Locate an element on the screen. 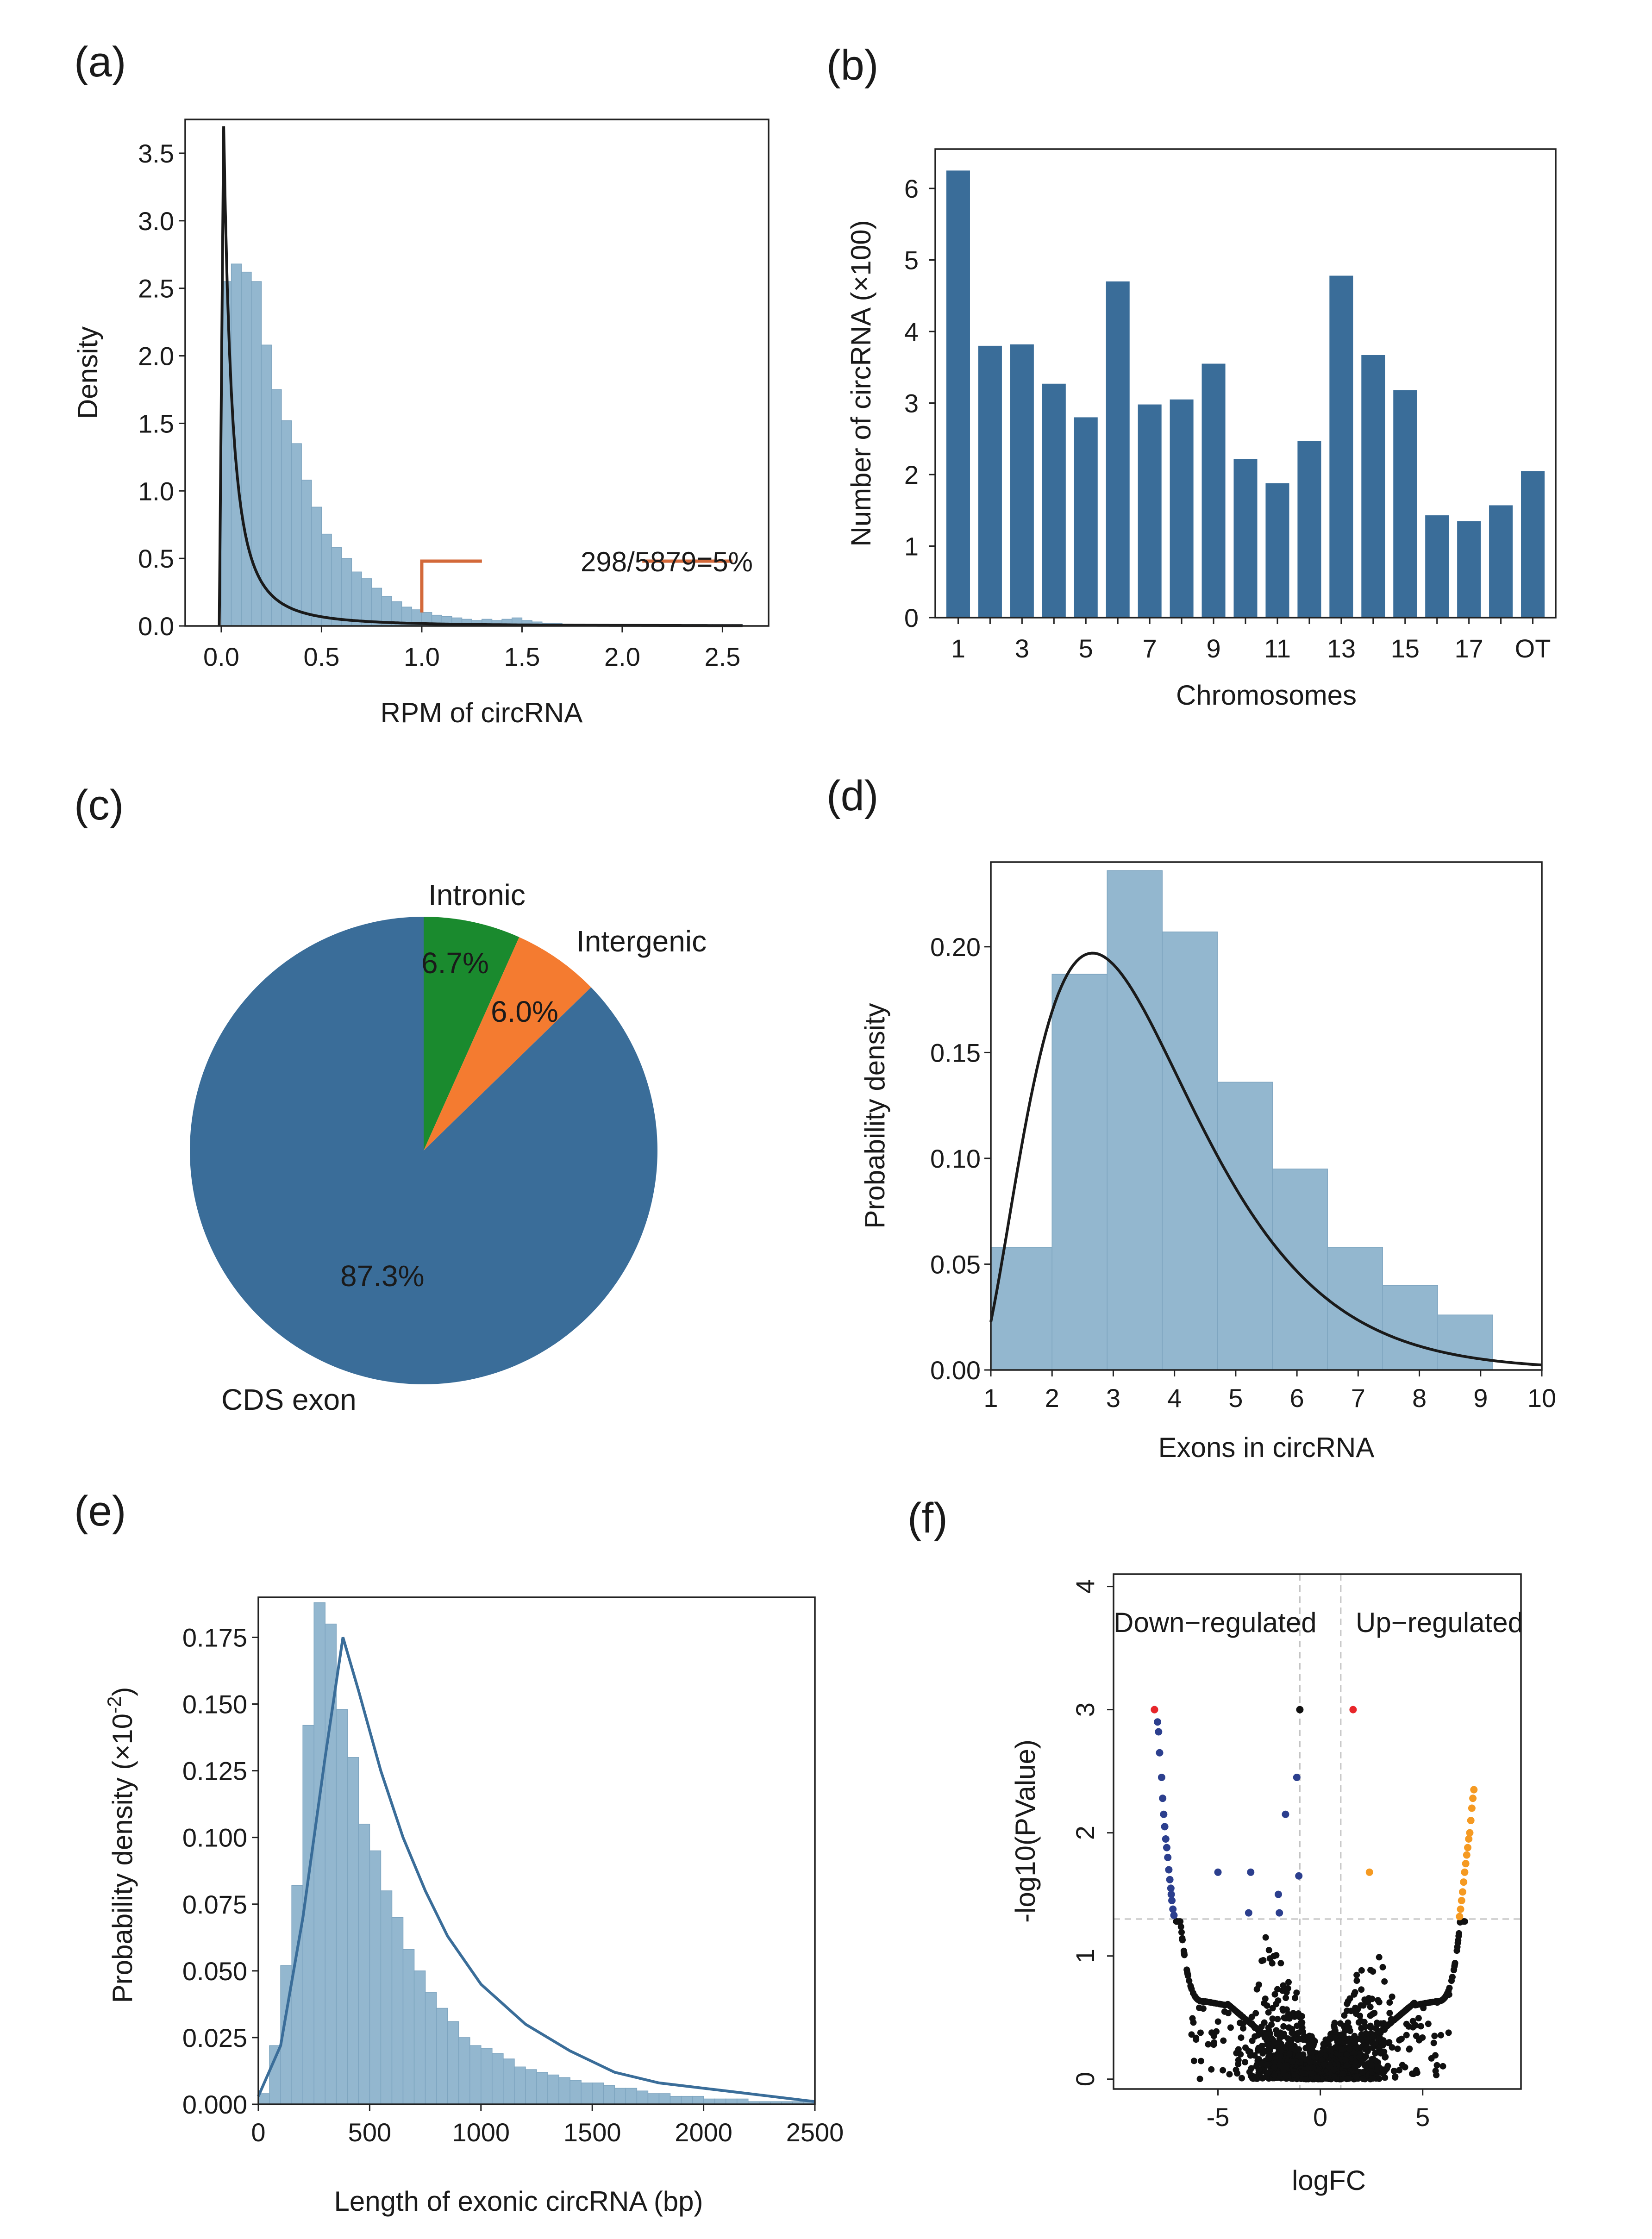  pie-pct-cds-exon: 87.3% is located at coordinates (382, 1276).